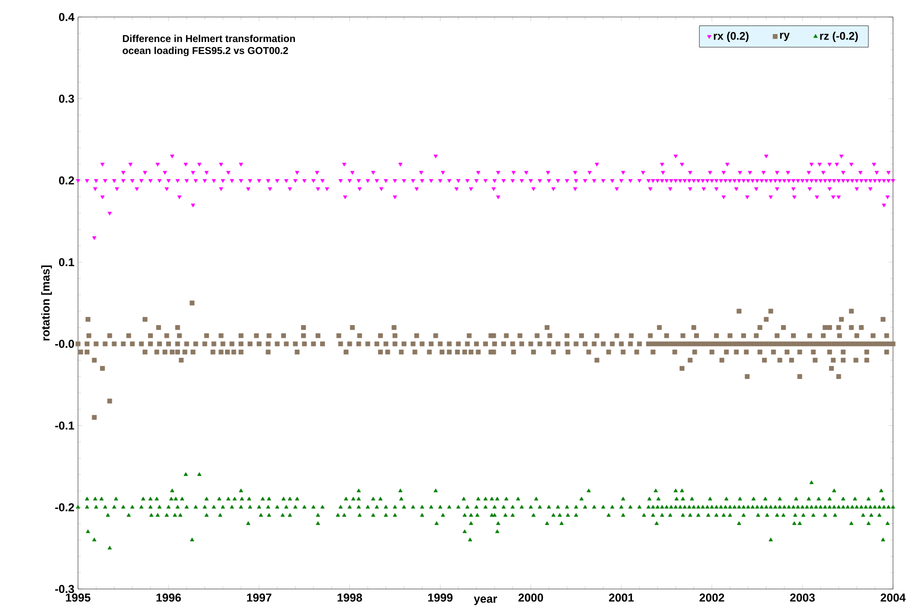  I want to click on x-tick-label: 1995, so click(78, 598).